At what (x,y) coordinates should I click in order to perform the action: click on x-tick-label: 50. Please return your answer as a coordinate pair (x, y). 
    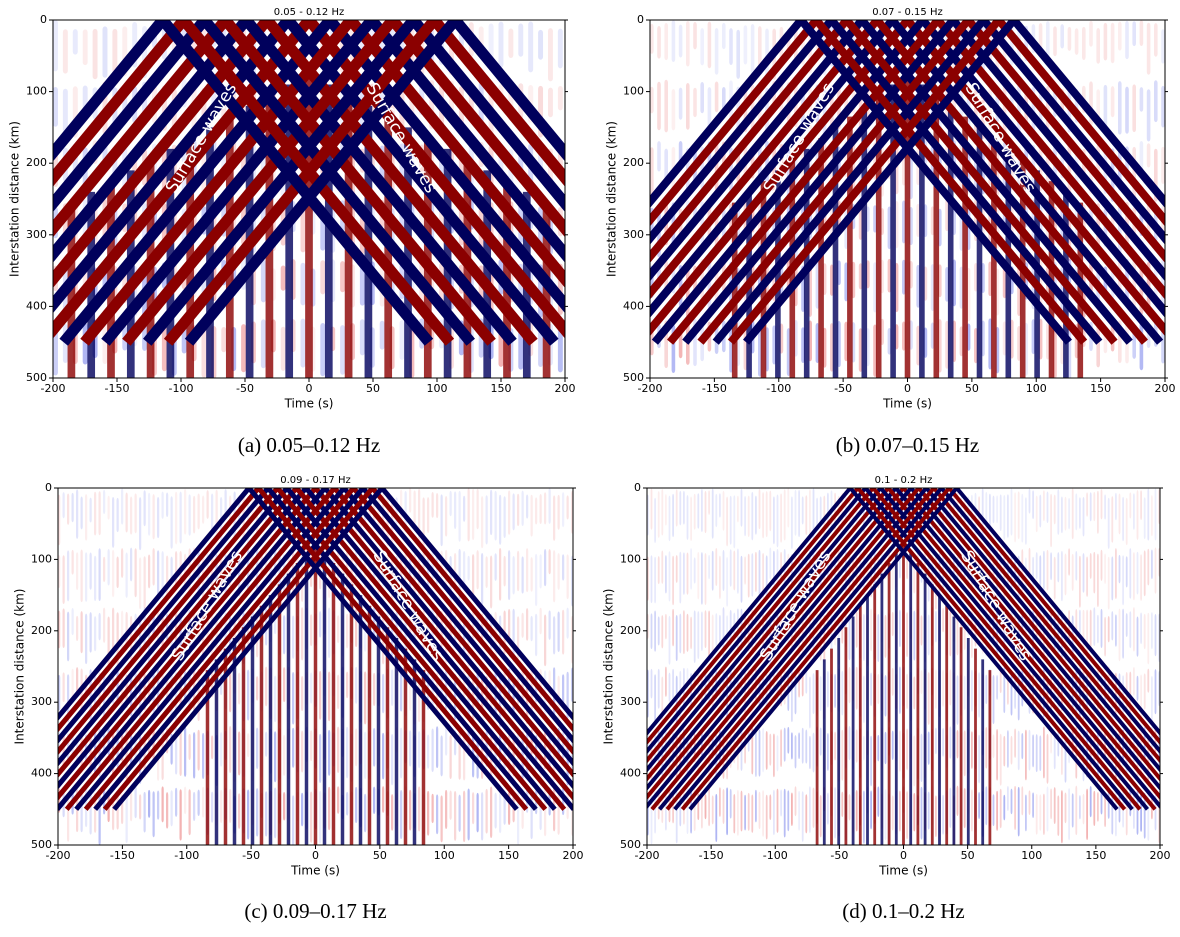
    Looking at the image, I should click on (968, 855).